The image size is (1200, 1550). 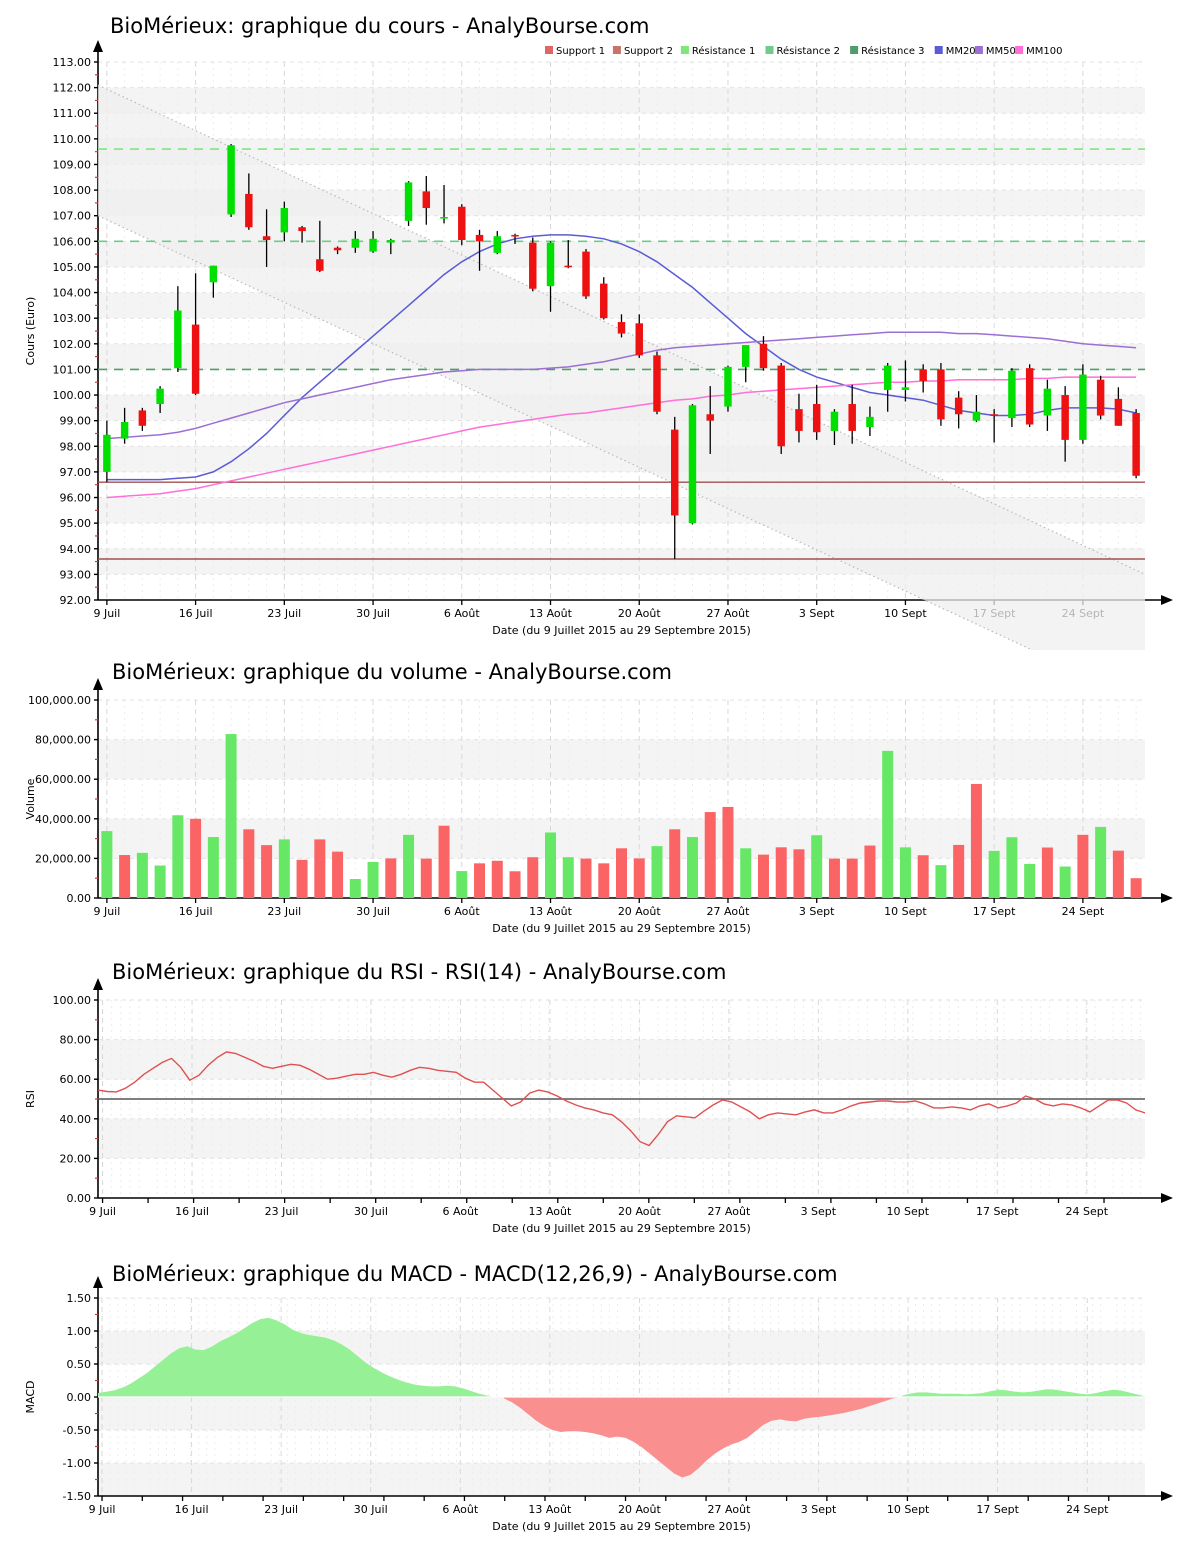 What do you see at coordinates (79, 1364) in the screenshot?
I see `y-tick-label: 0.50` at bounding box center [79, 1364].